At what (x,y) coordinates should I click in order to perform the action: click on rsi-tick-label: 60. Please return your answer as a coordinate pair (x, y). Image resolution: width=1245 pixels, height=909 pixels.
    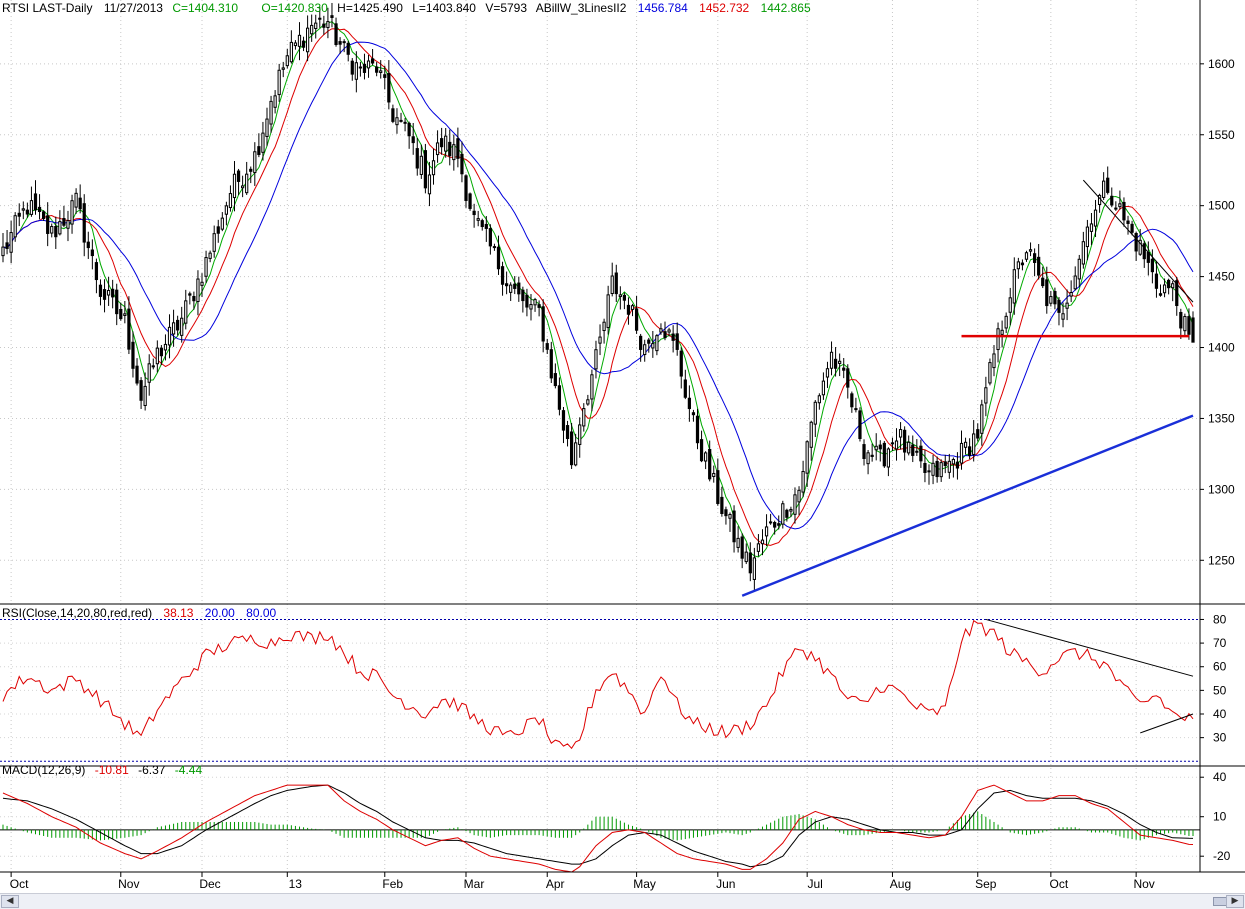
    Looking at the image, I should click on (1220, 667).